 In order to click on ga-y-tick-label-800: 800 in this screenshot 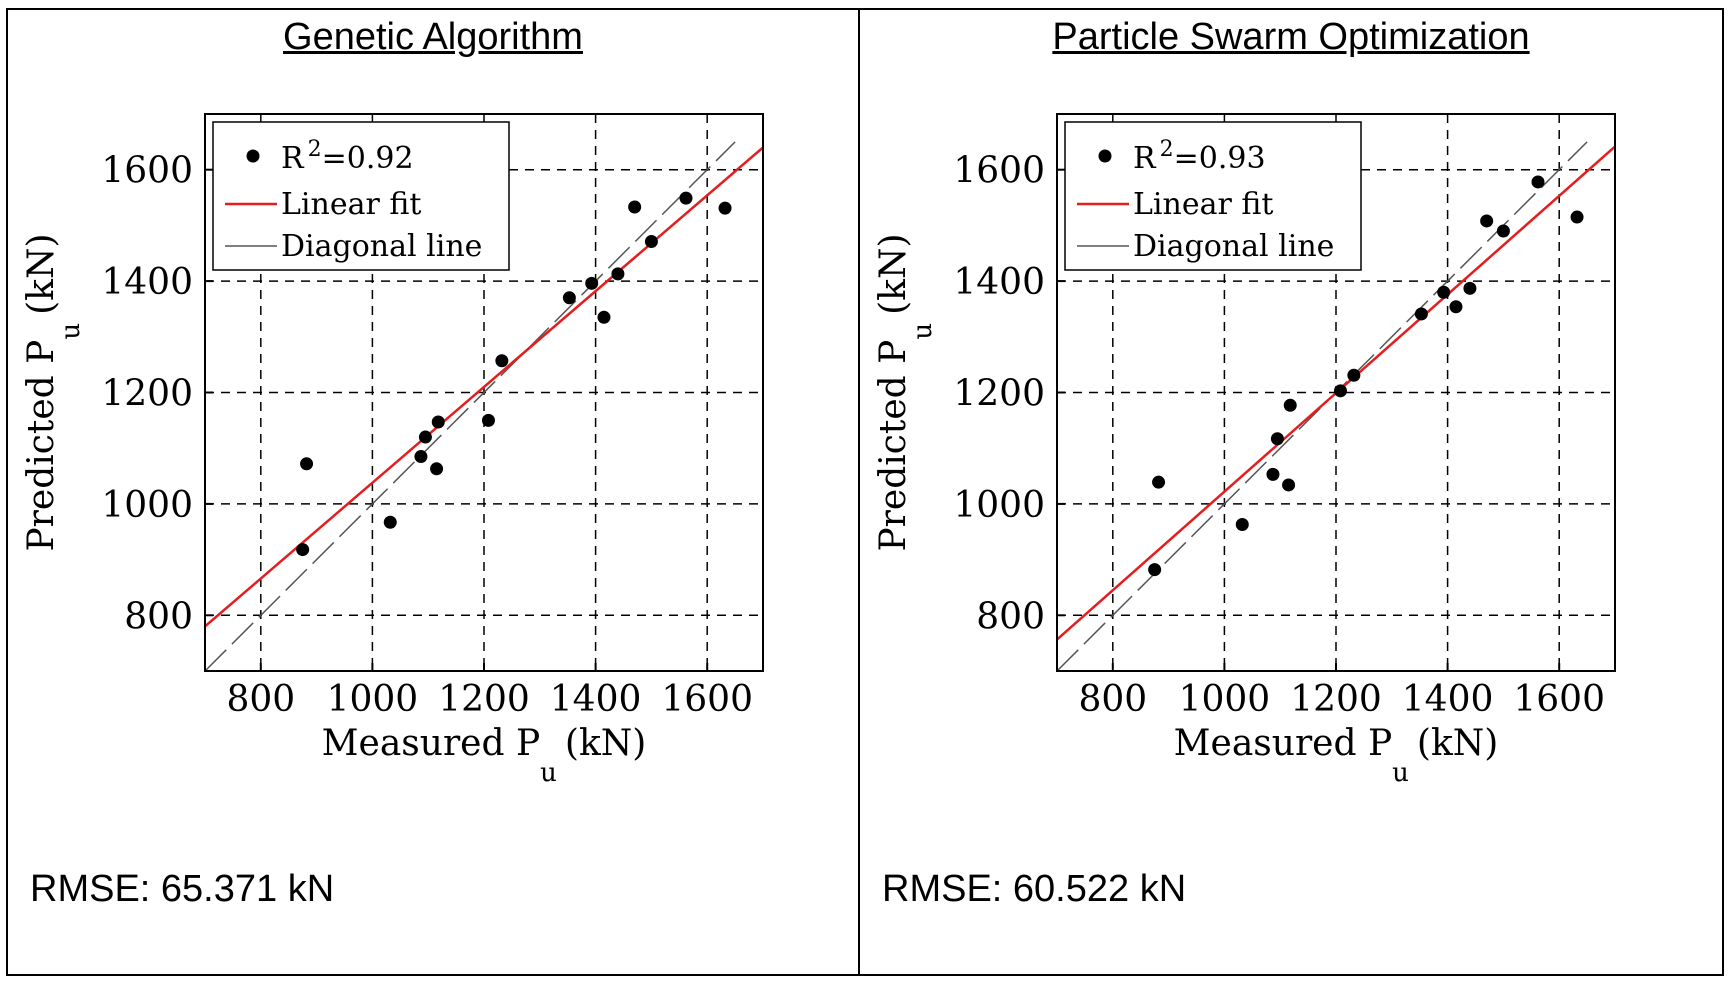, I will do `click(158, 616)`.